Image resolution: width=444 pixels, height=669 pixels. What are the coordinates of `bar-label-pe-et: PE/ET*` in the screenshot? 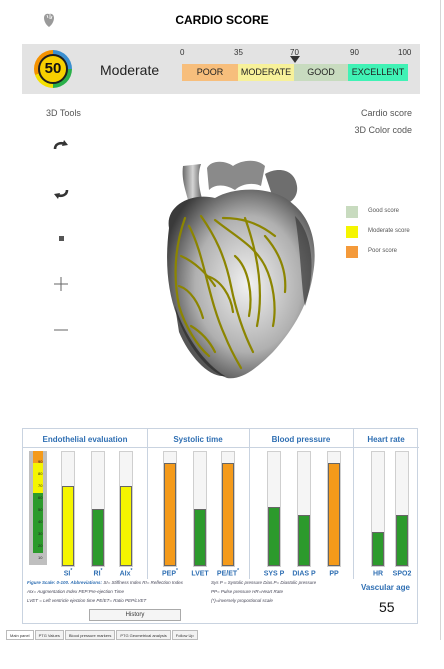 It's located at (228, 572).